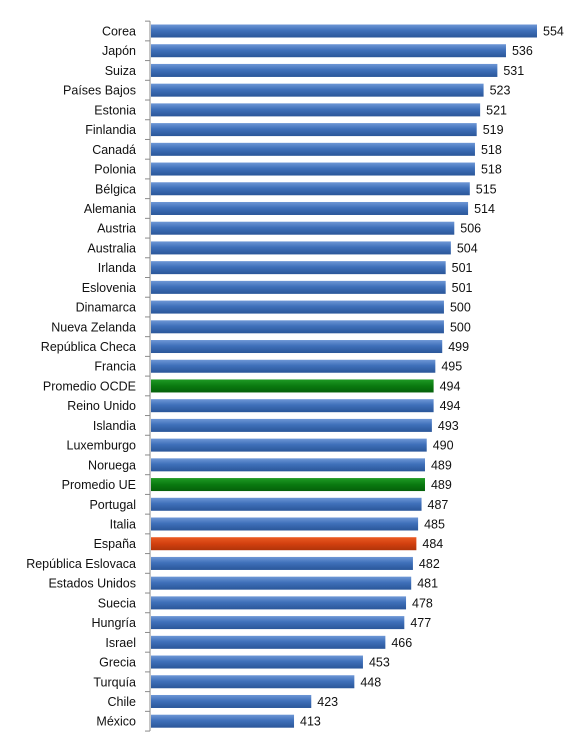 This screenshot has width=581, height=754. Describe the element at coordinates (500, 91) in the screenshot. I see `value-label: 523` at that location.